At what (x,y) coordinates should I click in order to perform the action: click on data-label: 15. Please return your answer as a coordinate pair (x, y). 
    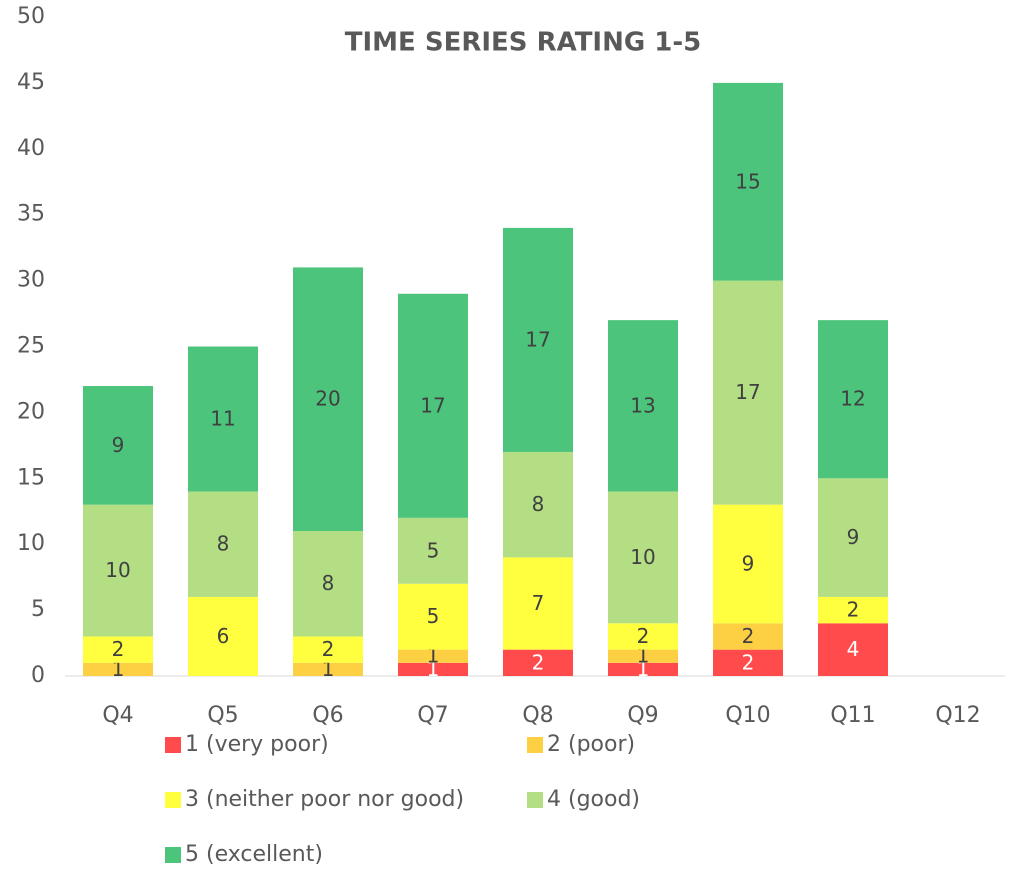
    Looking at the image, I should click on (747, 181).